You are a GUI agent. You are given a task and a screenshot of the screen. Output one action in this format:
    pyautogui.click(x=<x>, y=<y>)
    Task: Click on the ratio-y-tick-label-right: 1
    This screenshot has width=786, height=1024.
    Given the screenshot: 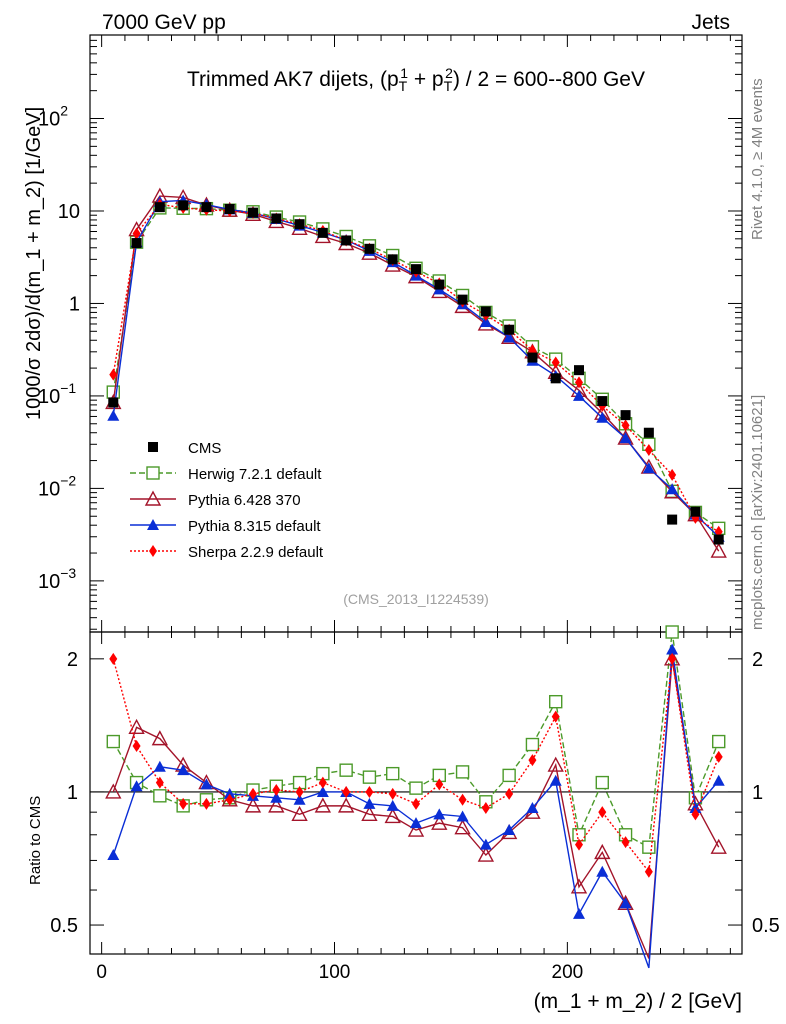 What is the action you would take?
    pyautogui.click(x=757, y=793)
    